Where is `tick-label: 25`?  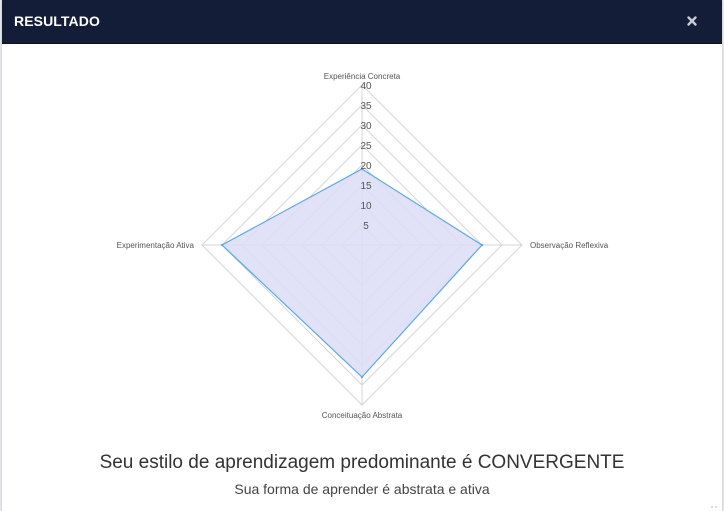 tick-label: 25 is located at coordinates (366, 146).